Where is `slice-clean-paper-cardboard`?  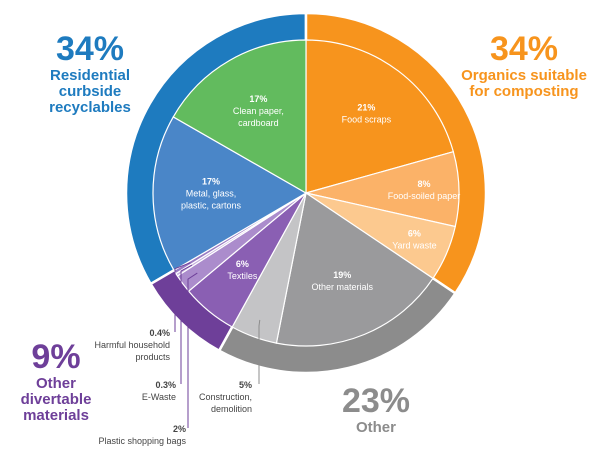 slice-clean-paper-cardboard is located at coordinates (239, 117).